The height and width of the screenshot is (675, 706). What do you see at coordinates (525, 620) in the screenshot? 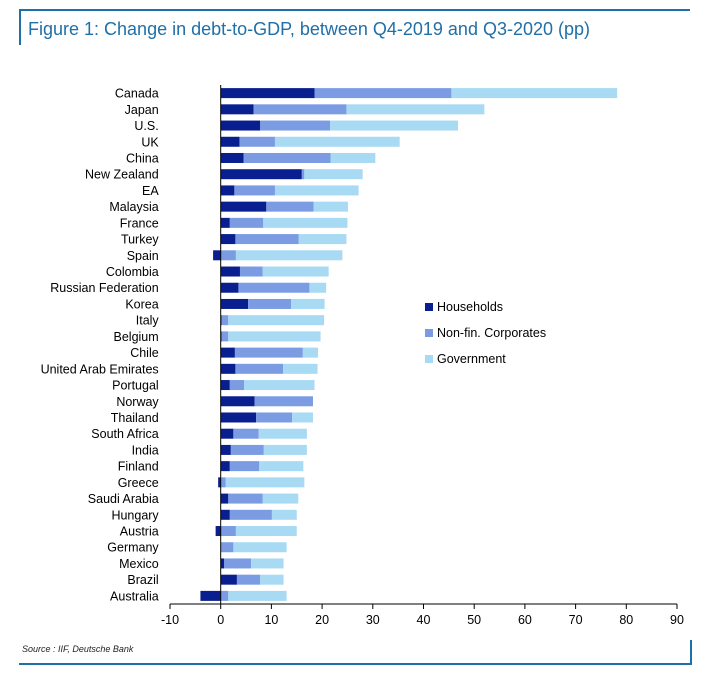
I see `x-tick-label: 60` at bounding box center [525, 620].